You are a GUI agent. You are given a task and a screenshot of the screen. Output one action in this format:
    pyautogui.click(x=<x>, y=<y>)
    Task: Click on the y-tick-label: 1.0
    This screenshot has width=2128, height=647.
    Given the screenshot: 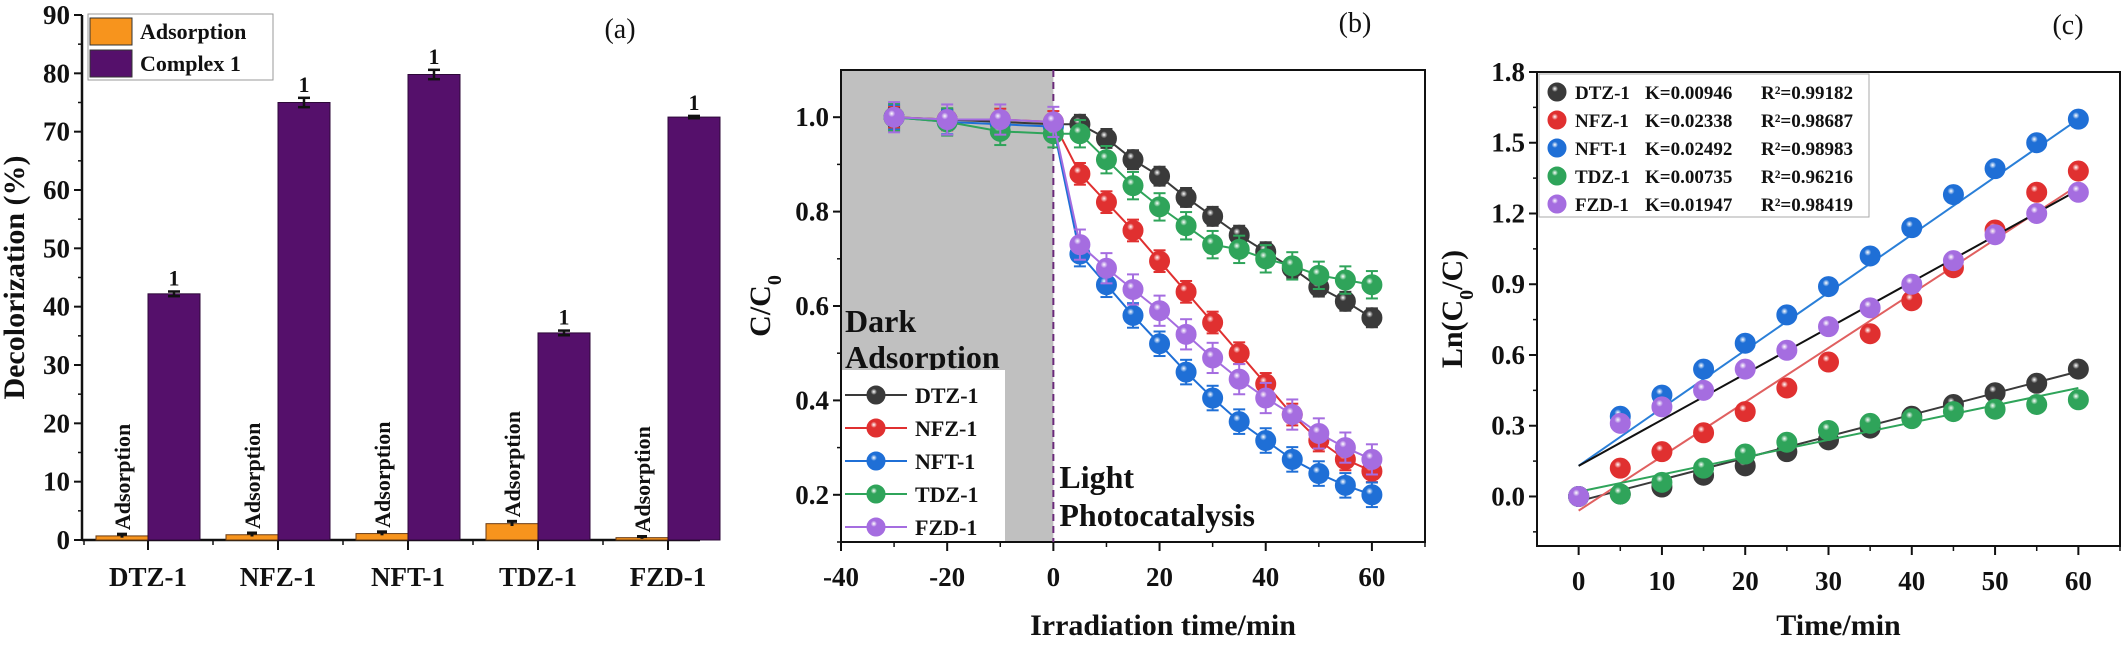 What is the action you would take?
    pyautogui.click(x=812, y=117)
    